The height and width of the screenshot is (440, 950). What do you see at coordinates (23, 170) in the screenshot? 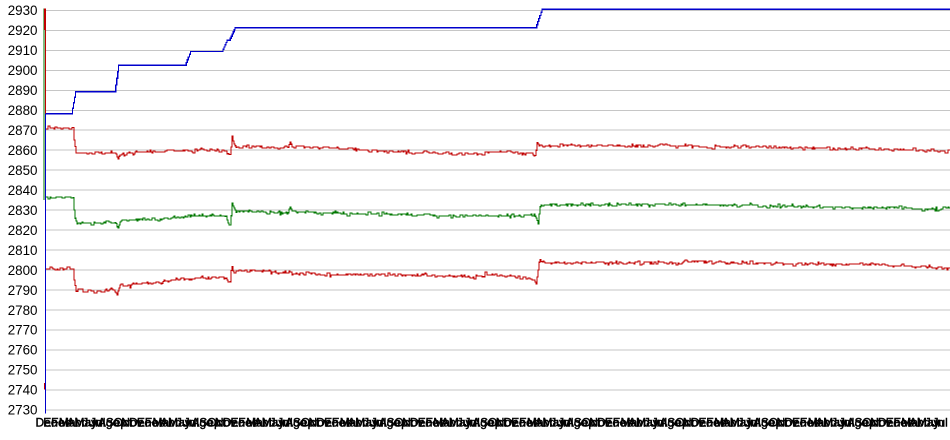
I see `svg-text: 2850` at bounding box center [23, 170].